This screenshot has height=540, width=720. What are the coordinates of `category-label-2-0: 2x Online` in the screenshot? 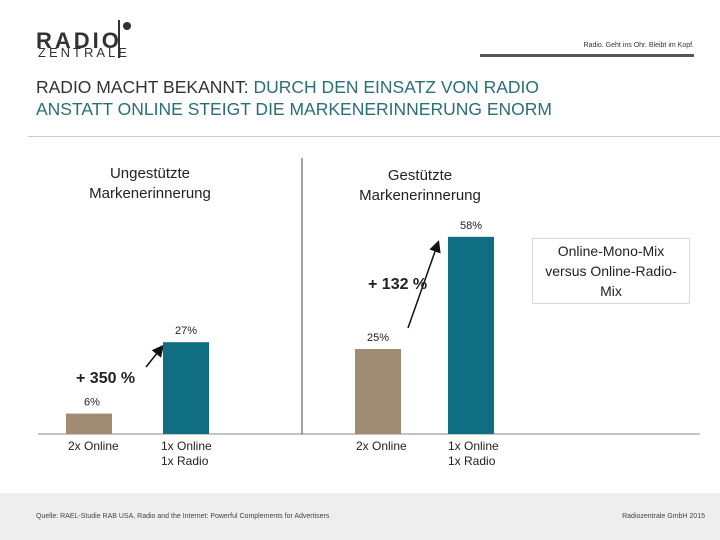 It's located at (381, 446).